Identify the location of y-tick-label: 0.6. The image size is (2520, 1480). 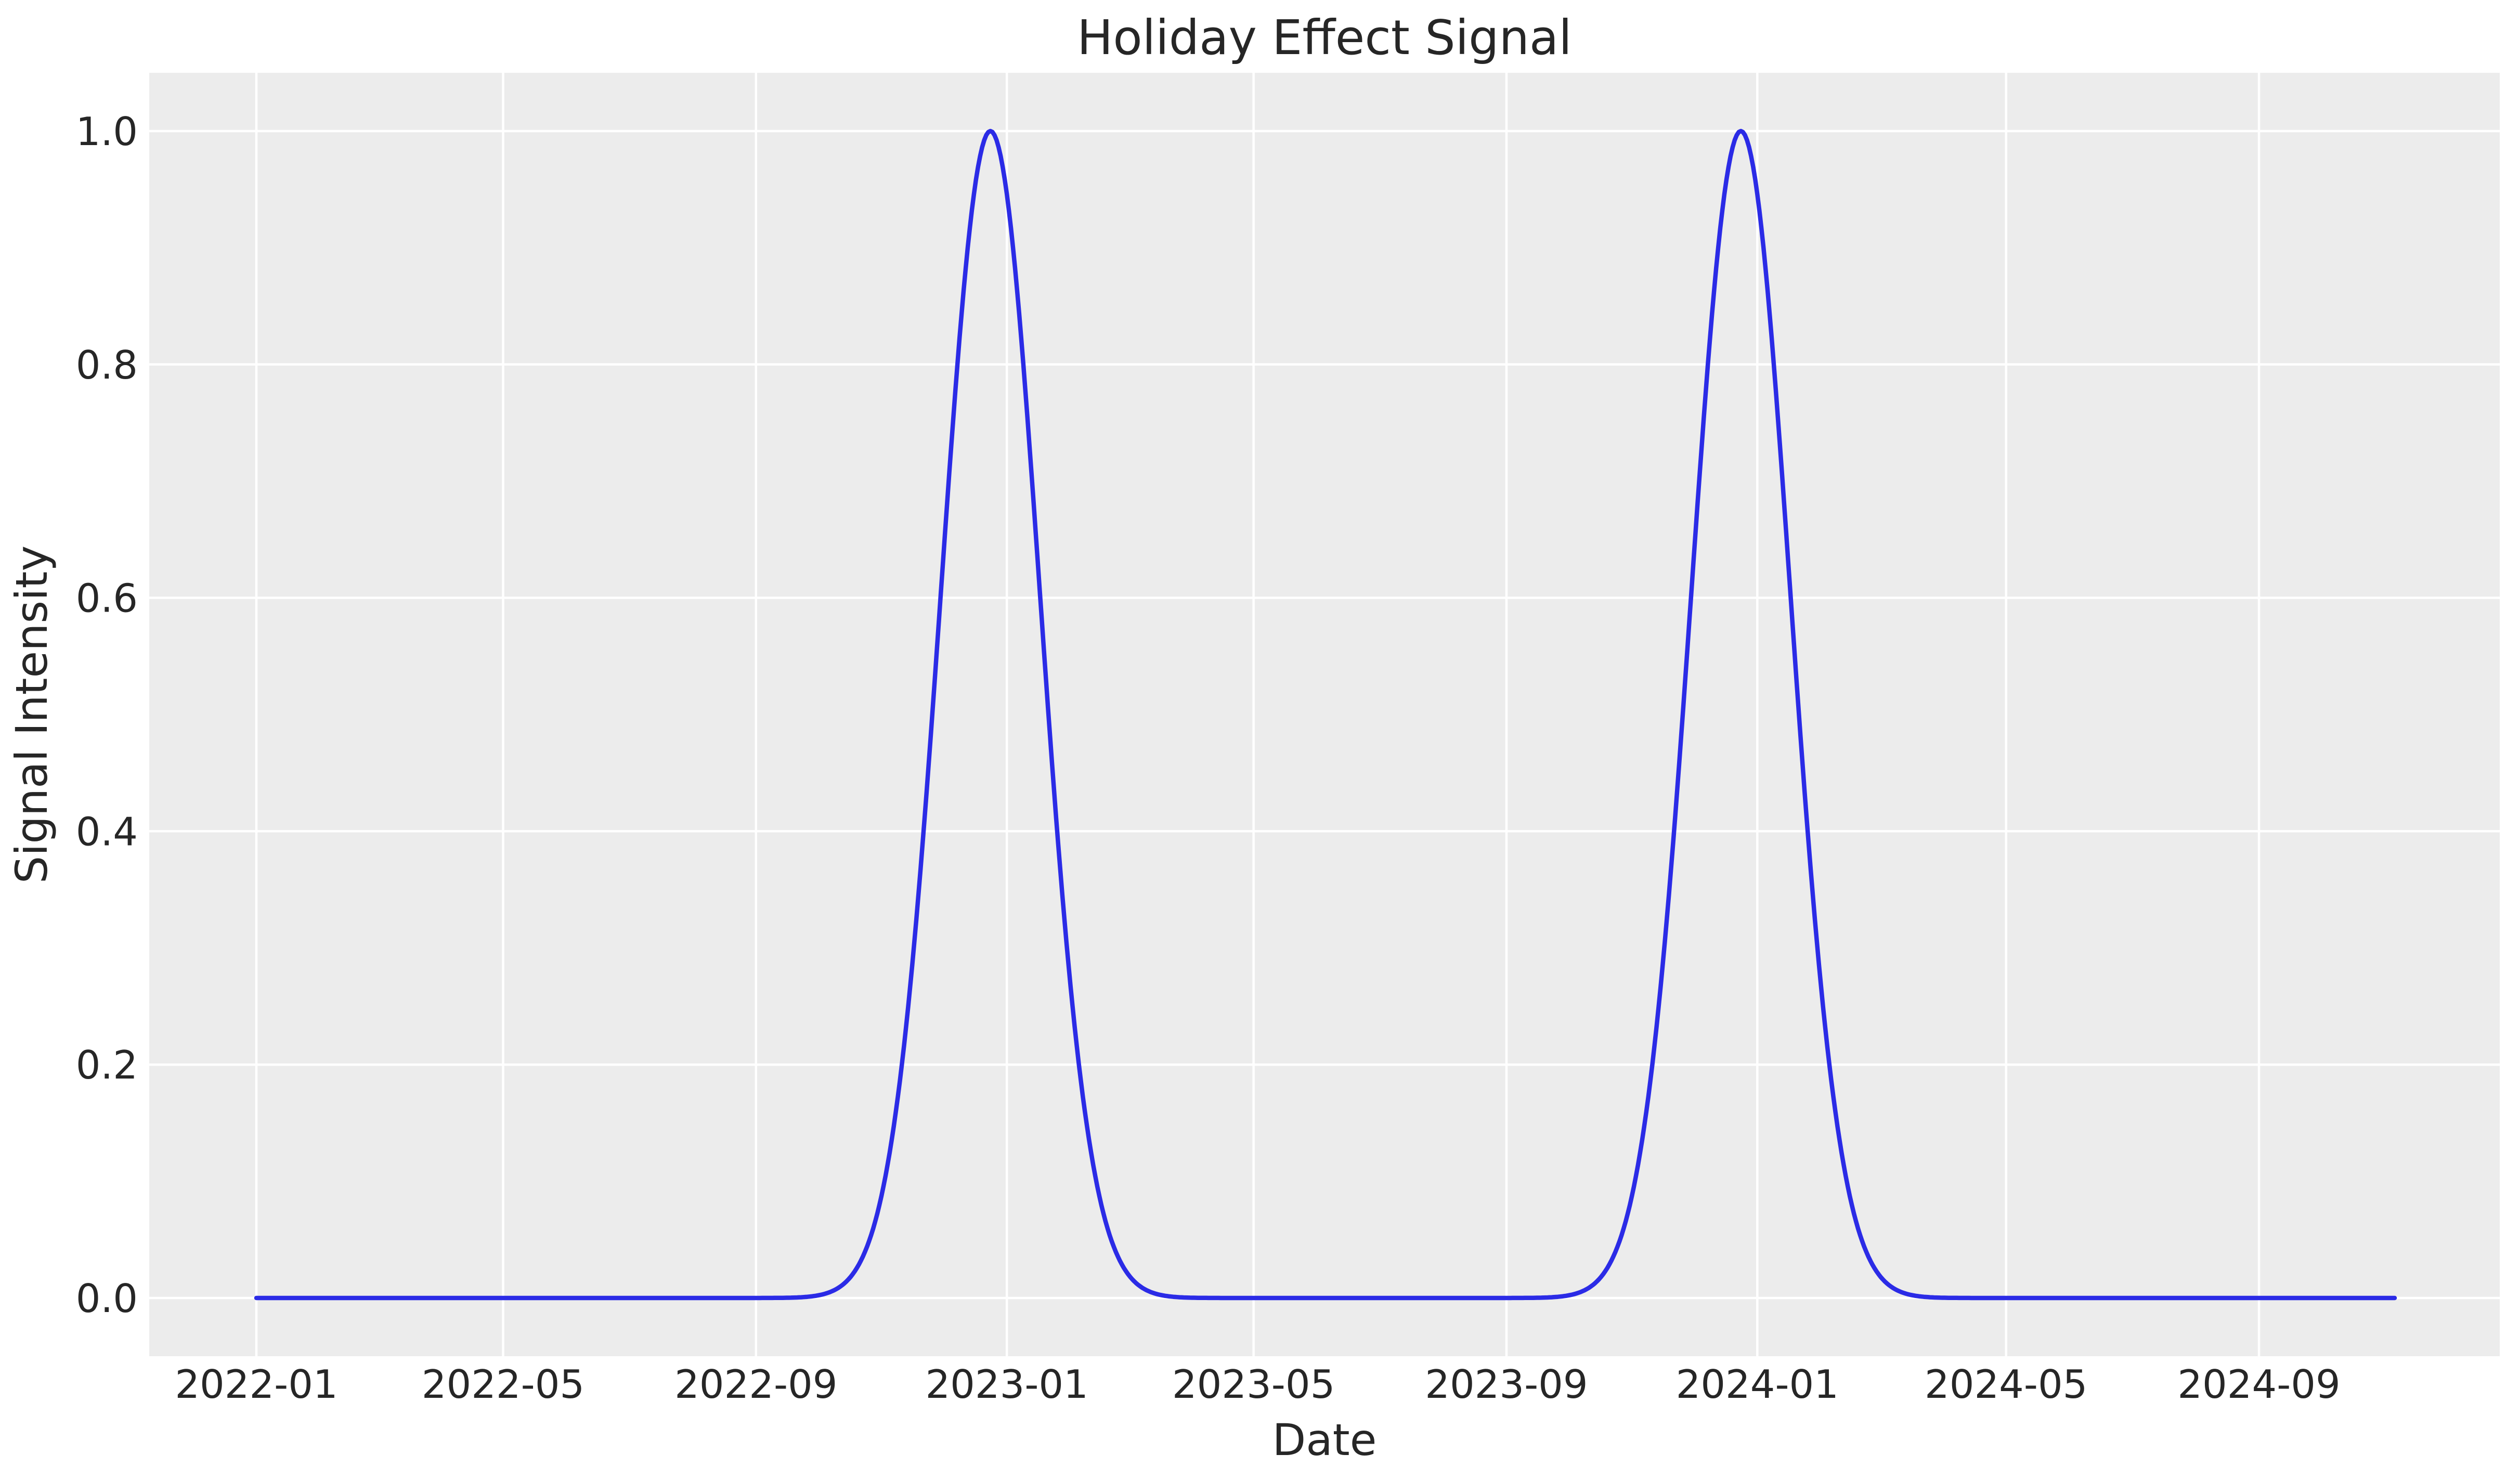
(107, 598).